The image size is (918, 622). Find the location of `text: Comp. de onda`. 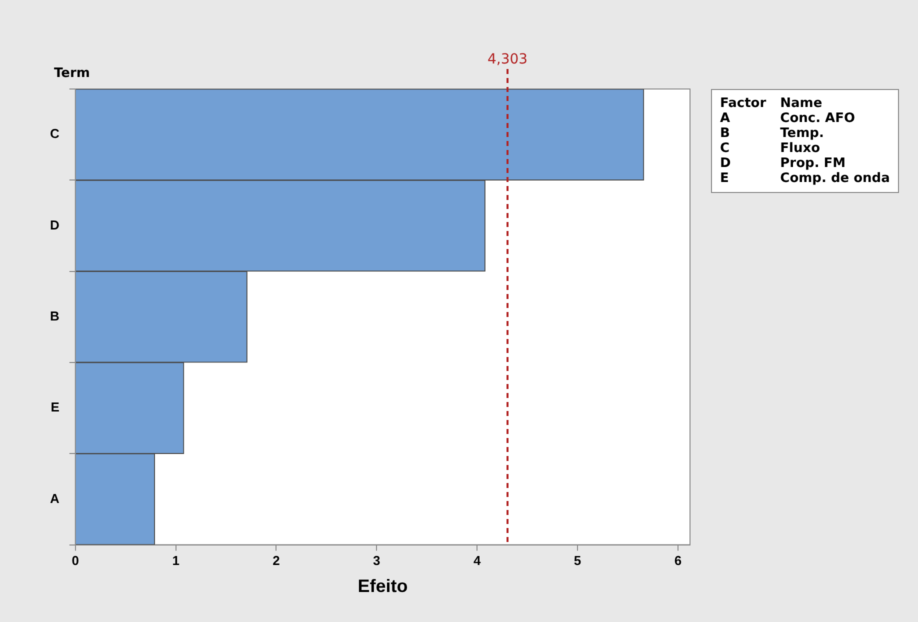

text: Comp. de onda is located at coordinates (835, 178).